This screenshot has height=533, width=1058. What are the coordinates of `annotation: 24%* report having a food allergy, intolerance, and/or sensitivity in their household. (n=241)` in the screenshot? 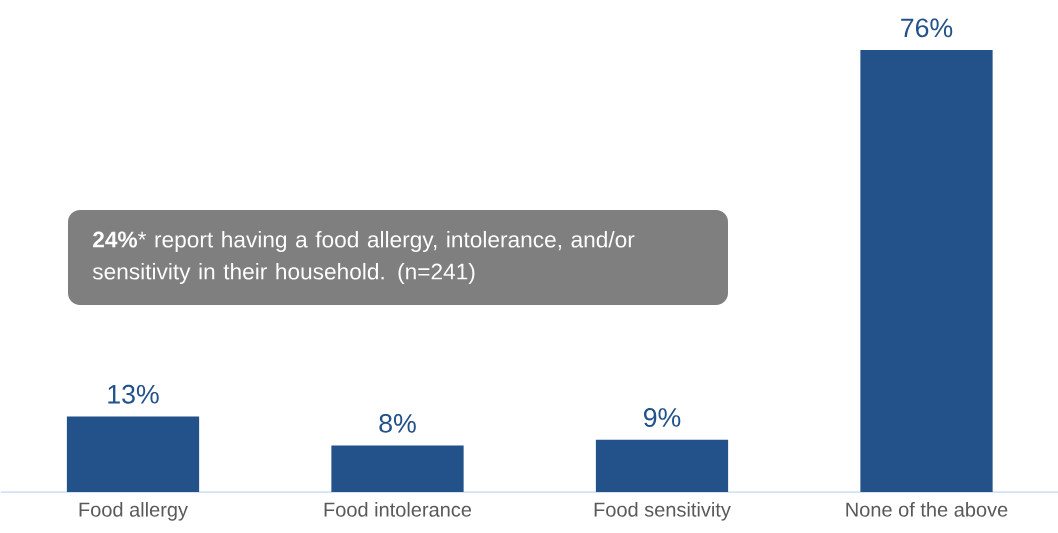 It's located at (363, 257).